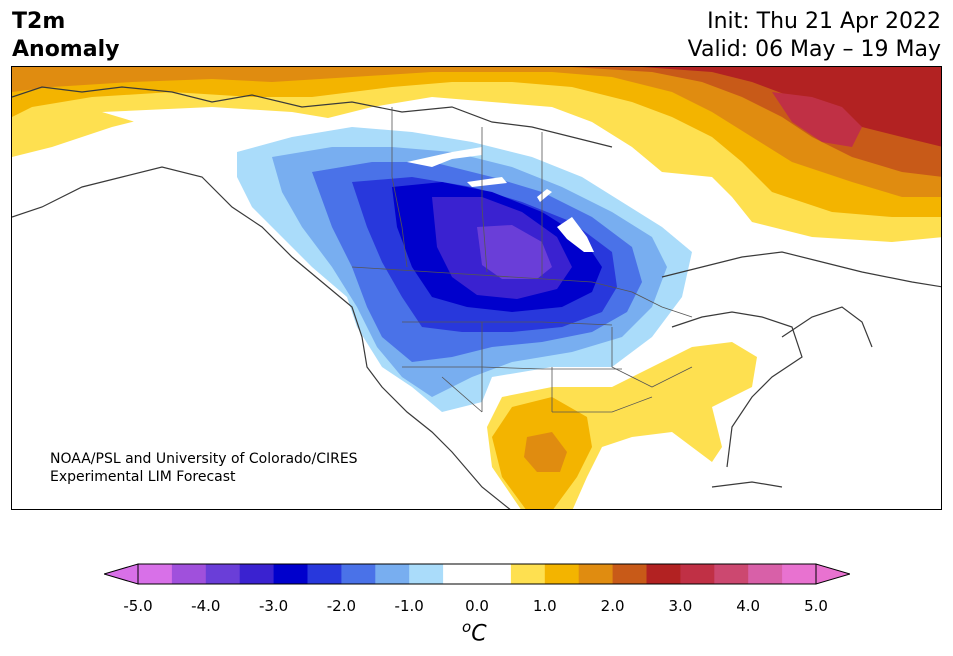 Image resolution: width=953 pixels, height=656 pixels. Describe the element at coordinates (544, 195) in the screenshot. I see `lake-athabasca` at that location.